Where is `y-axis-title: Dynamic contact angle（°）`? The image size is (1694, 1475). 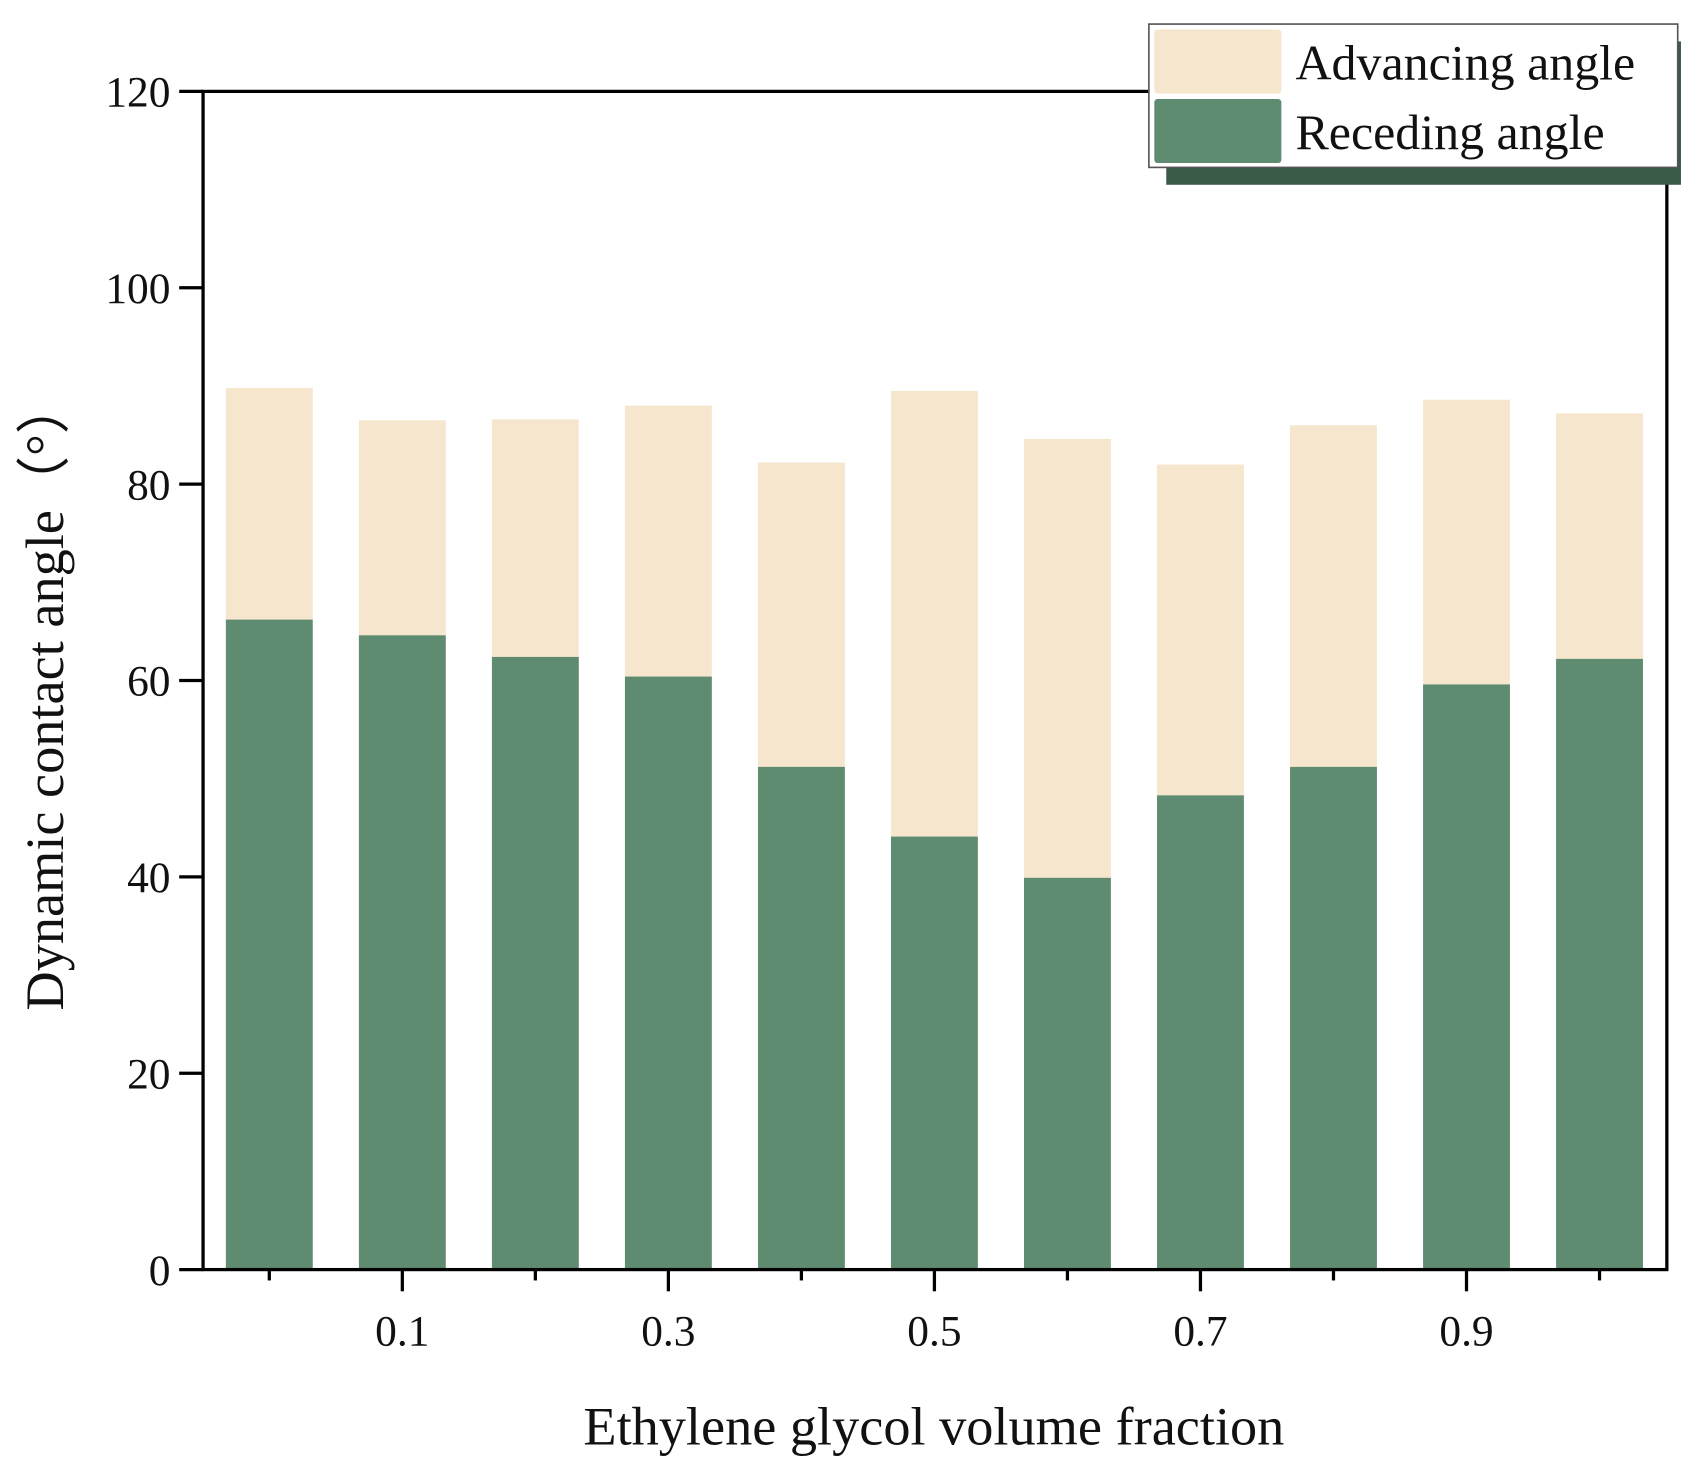 y-axis-title: Dynamic contact angle（°） is located at coordinates (45, 695).